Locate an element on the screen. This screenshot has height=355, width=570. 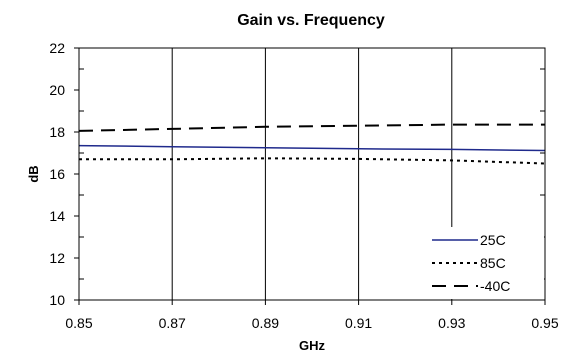
series-lines is located at coordinates (312, 144).